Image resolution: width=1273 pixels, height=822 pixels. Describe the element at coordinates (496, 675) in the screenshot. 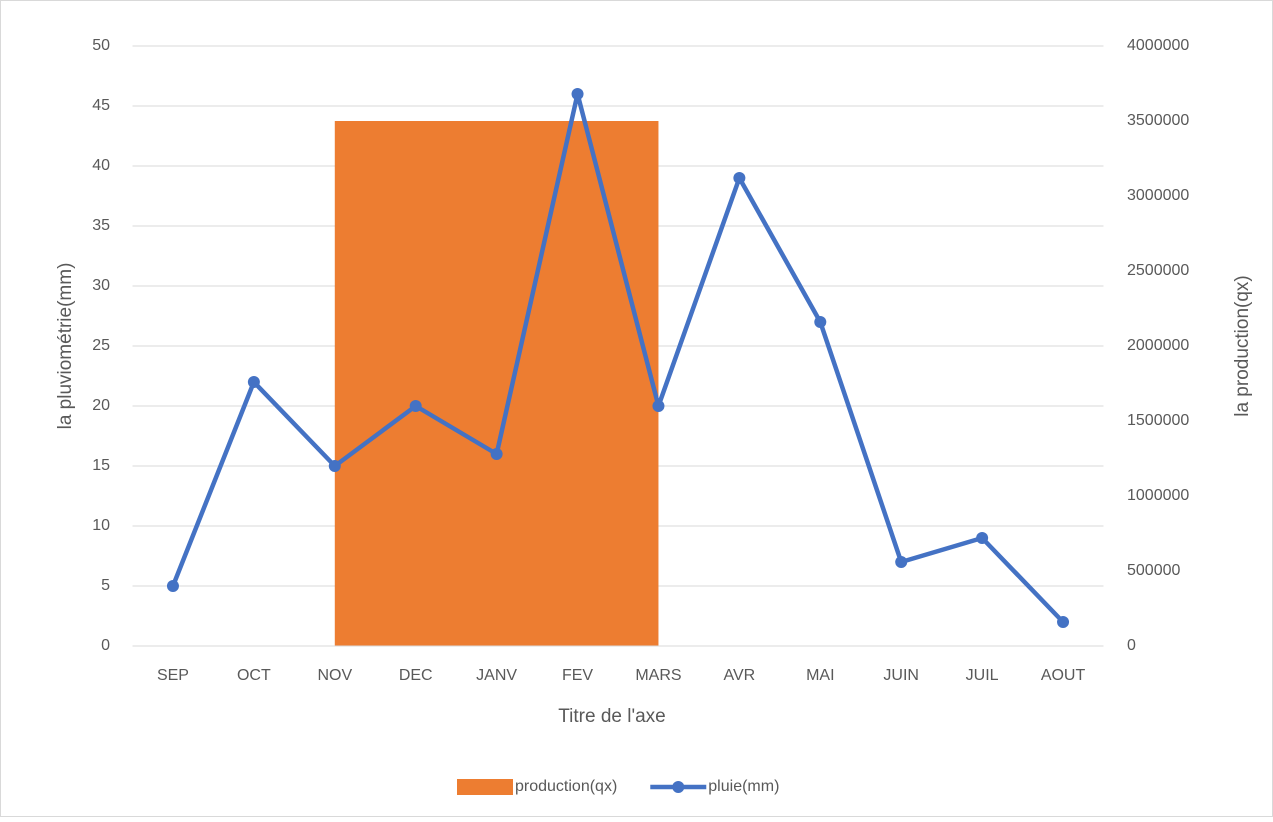

I see `x-tick-label: JANV` at that location.